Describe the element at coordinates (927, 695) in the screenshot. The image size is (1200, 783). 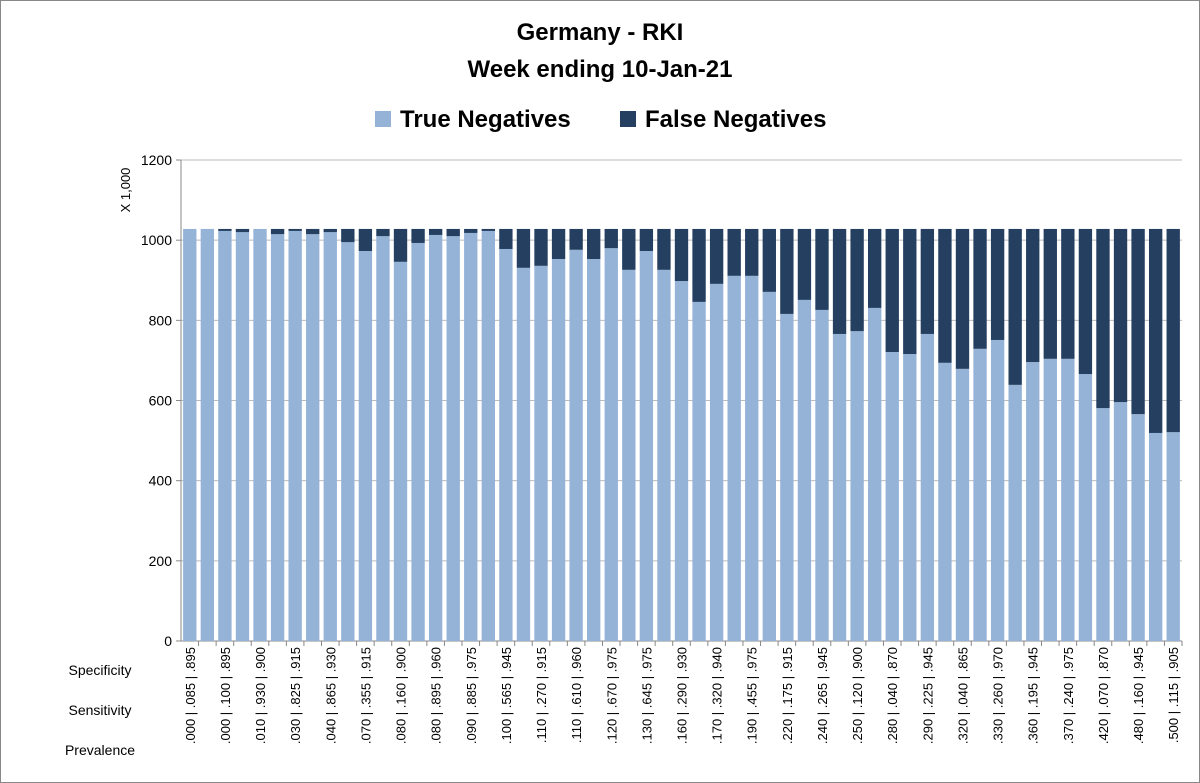
I see `x-tick-label: .290 | .225 | .945` at that location.